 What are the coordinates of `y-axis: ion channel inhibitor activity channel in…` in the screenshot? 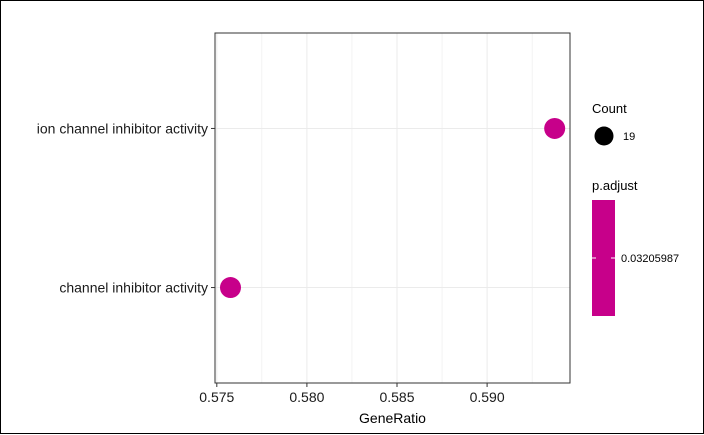 It's located at (126, 208).